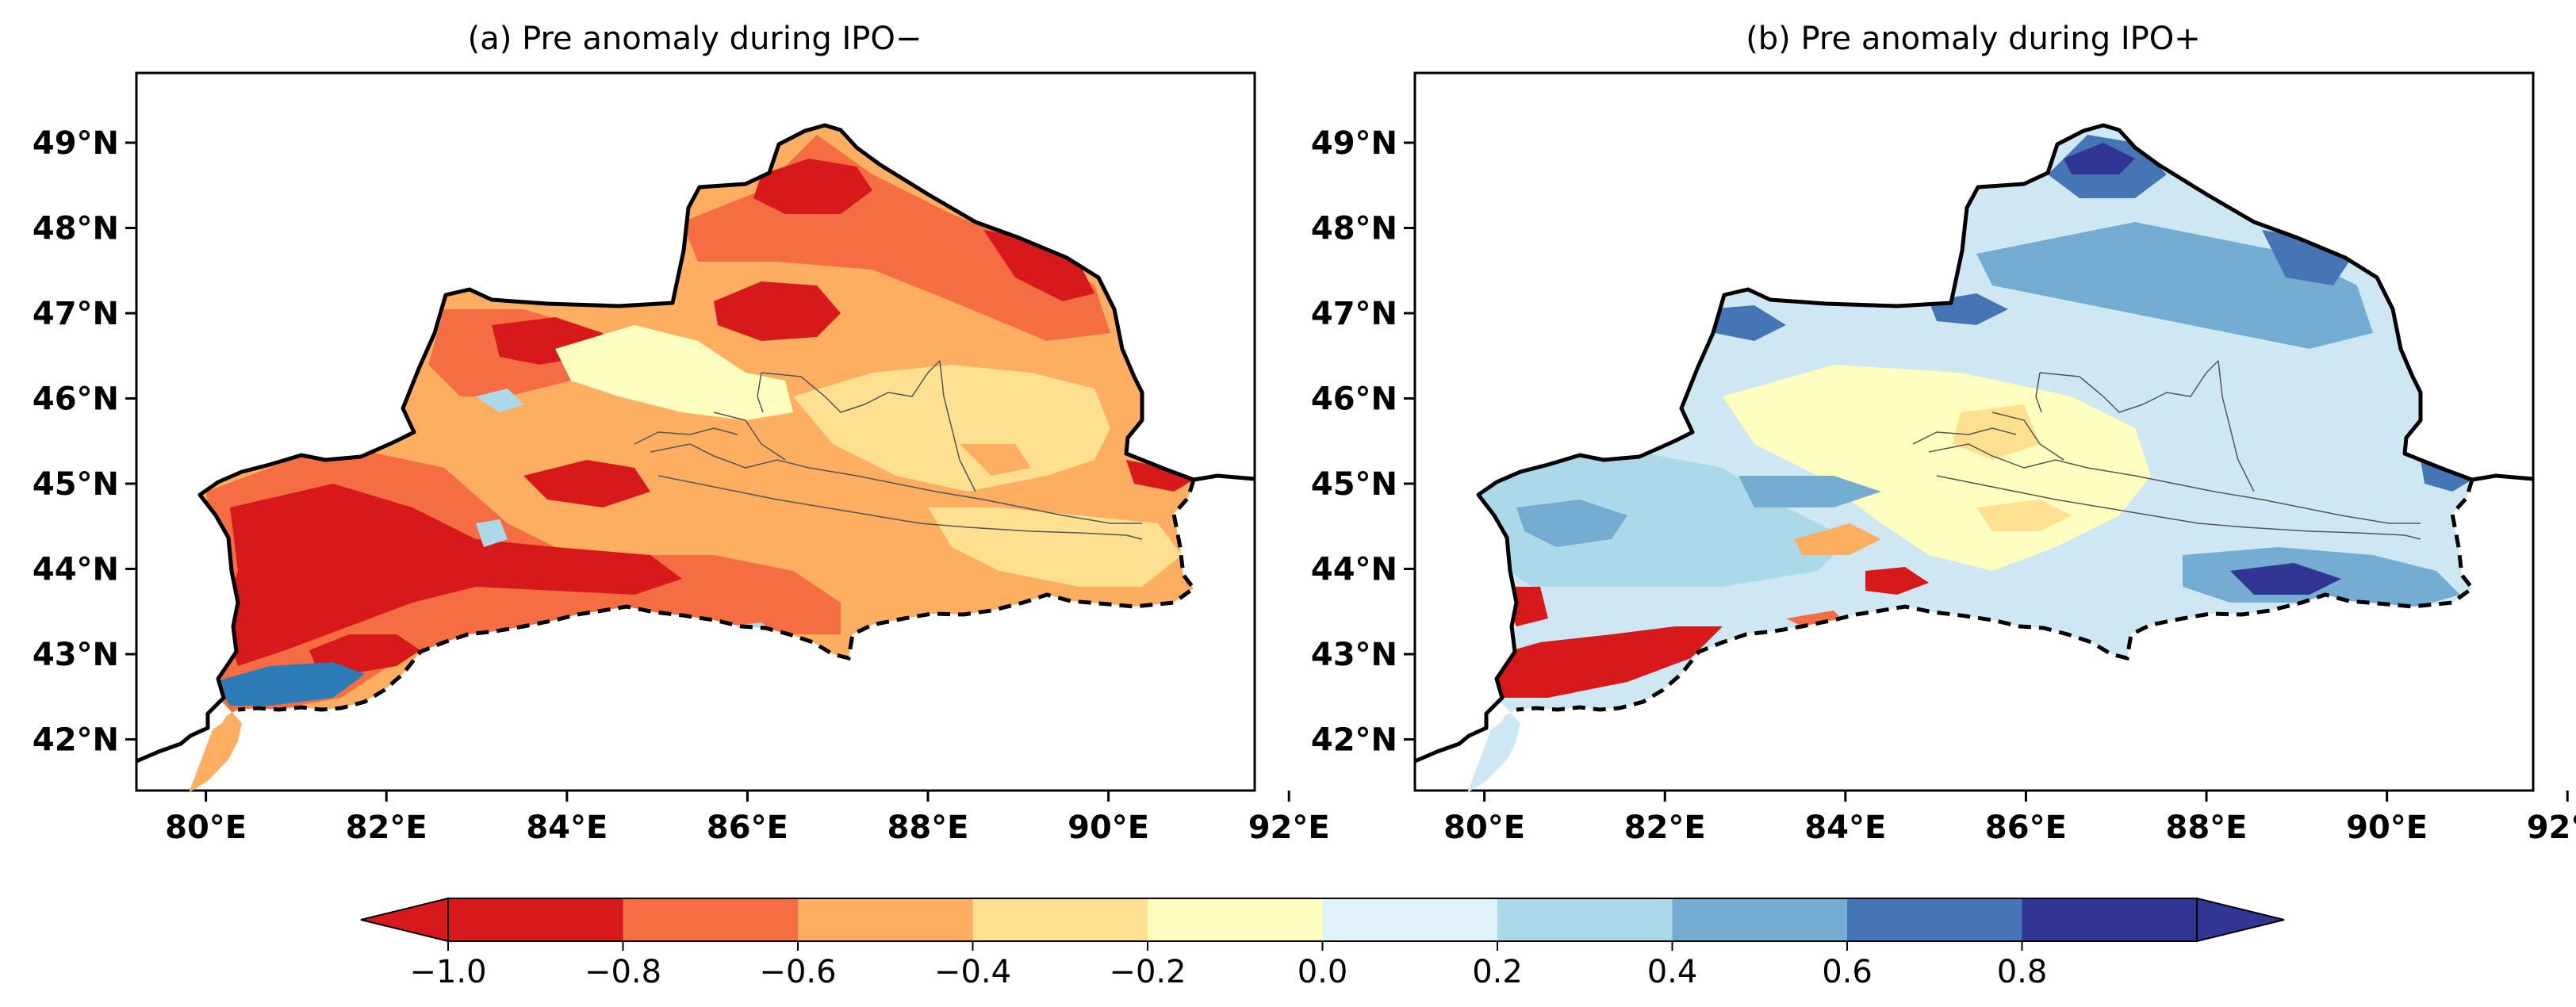 Image resolution: width=2576 pixels, height=1007 pixels. I want to click on colorbar-tick-label: −0.8, so click(623, 972).